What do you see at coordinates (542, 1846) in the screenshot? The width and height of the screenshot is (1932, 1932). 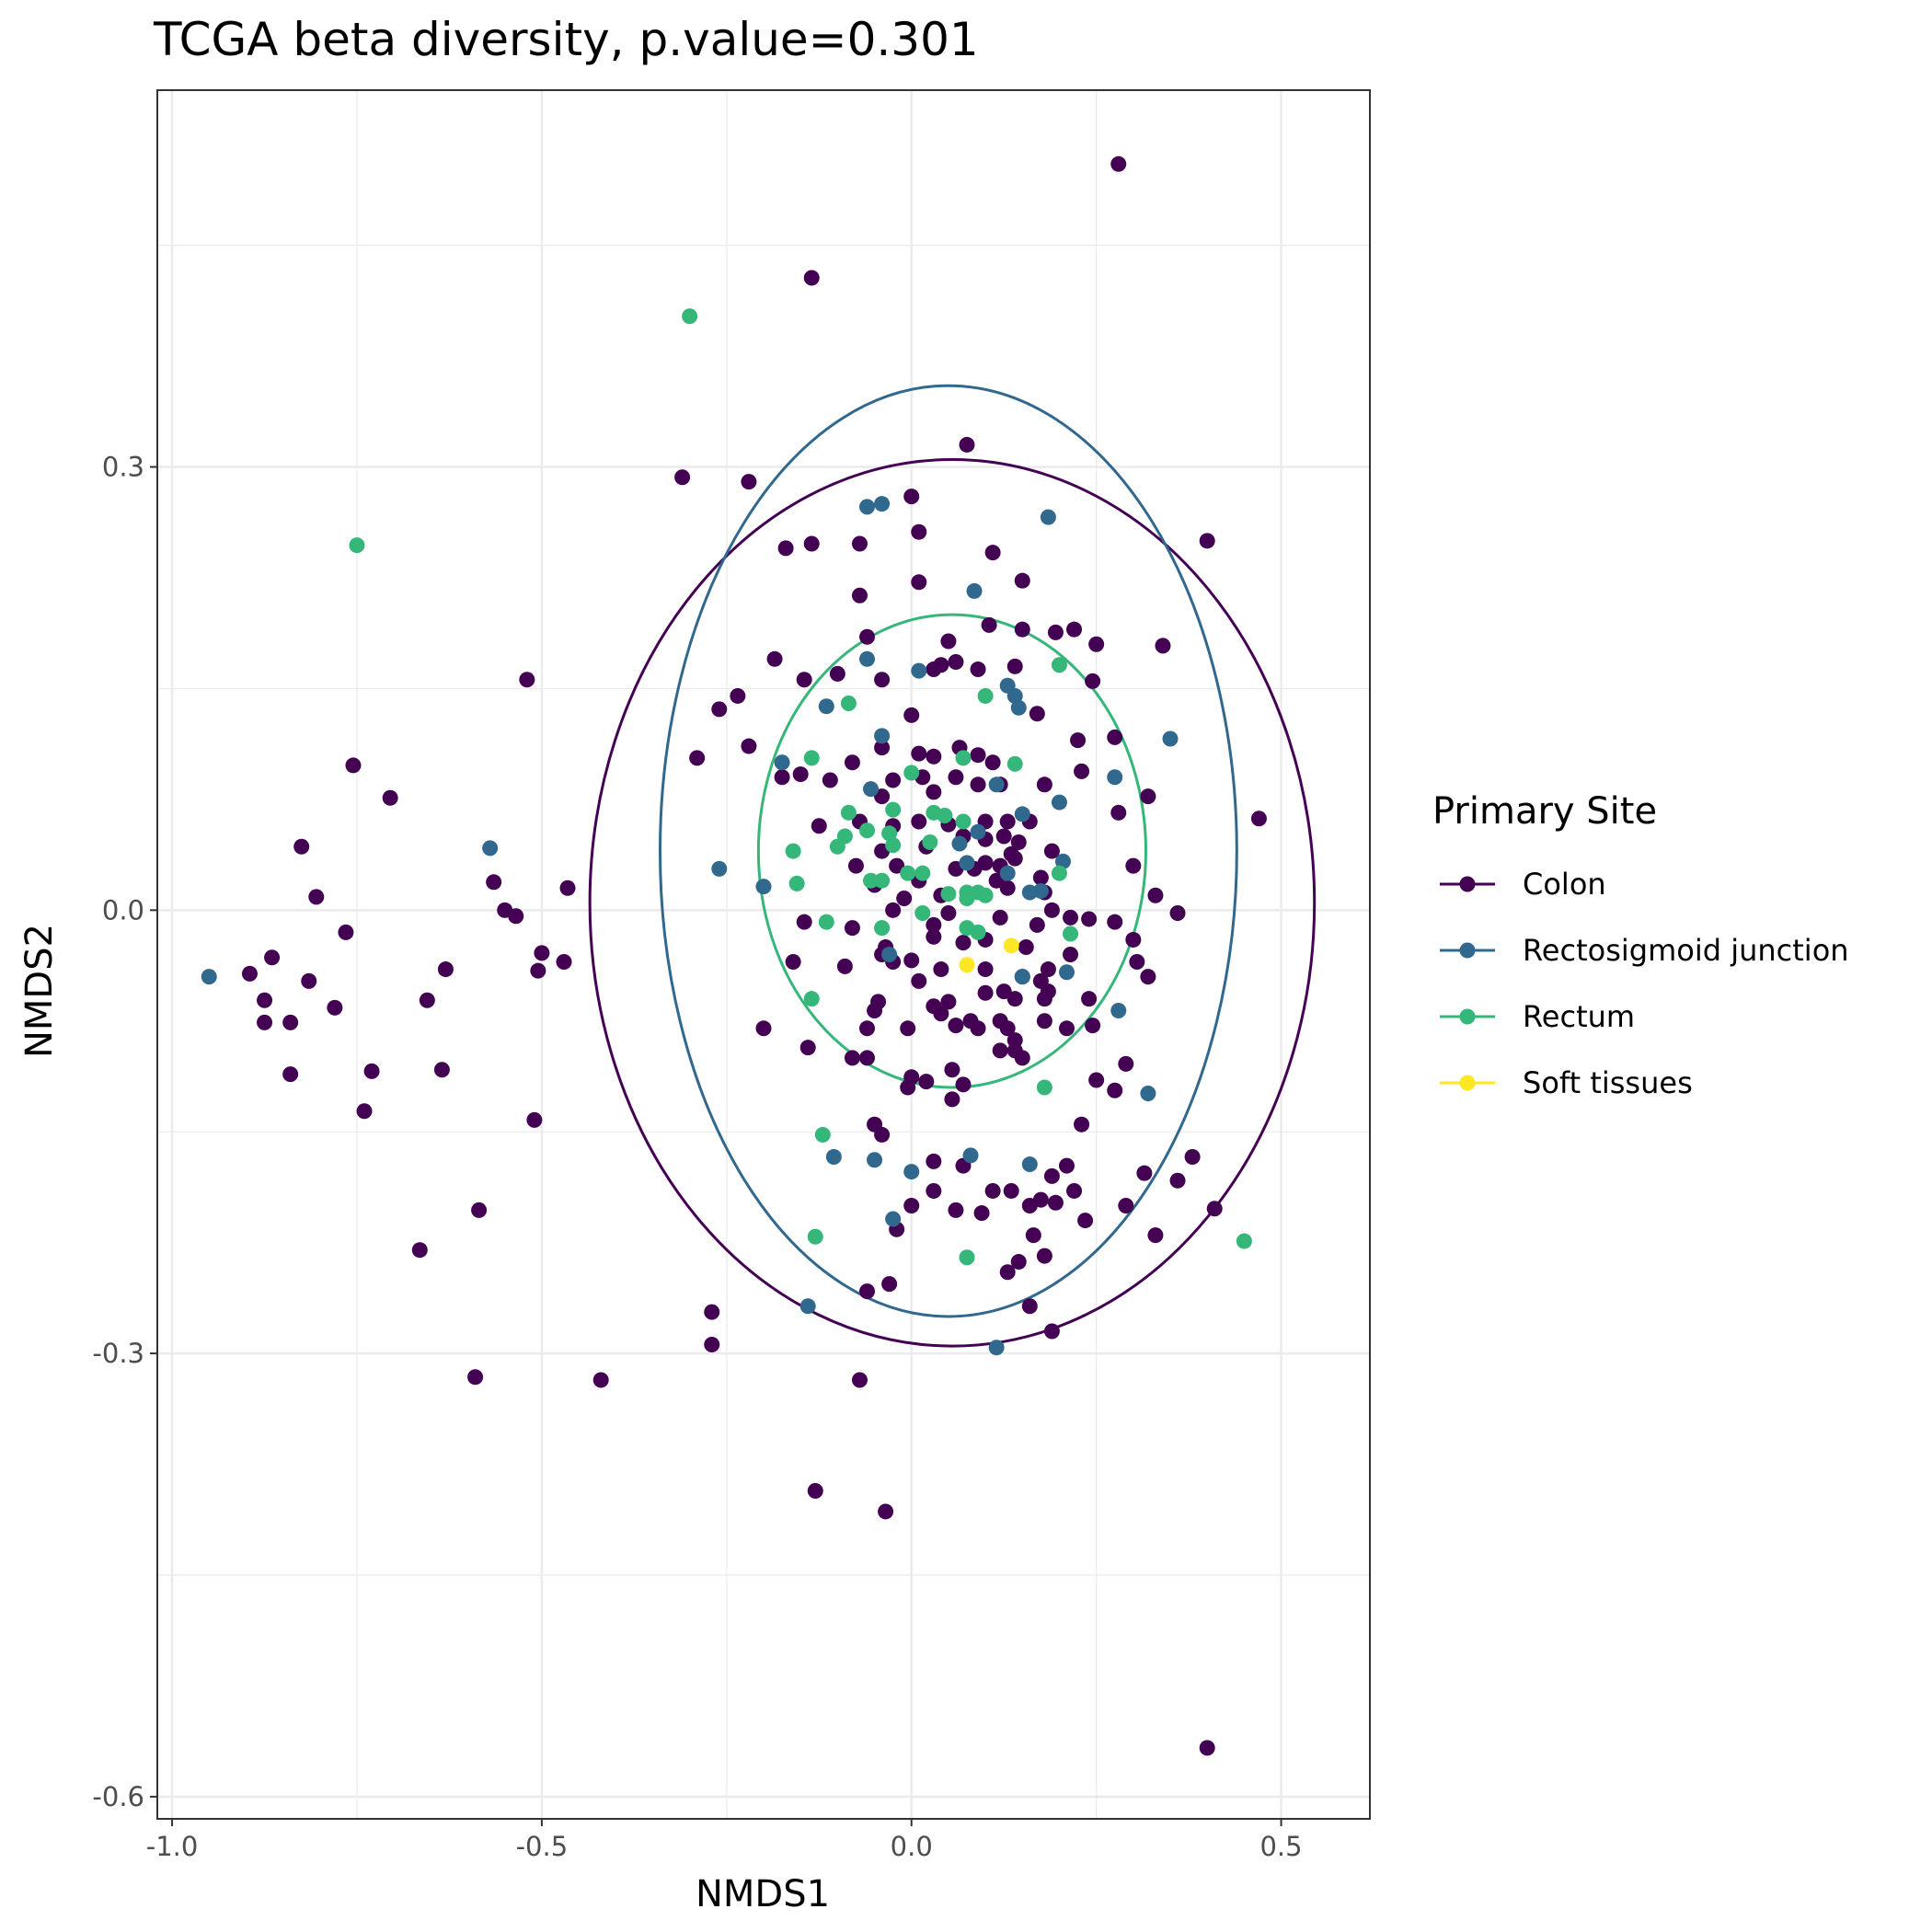 I see `x-tick-label: -0.5` at bounding box center [542, 1846].